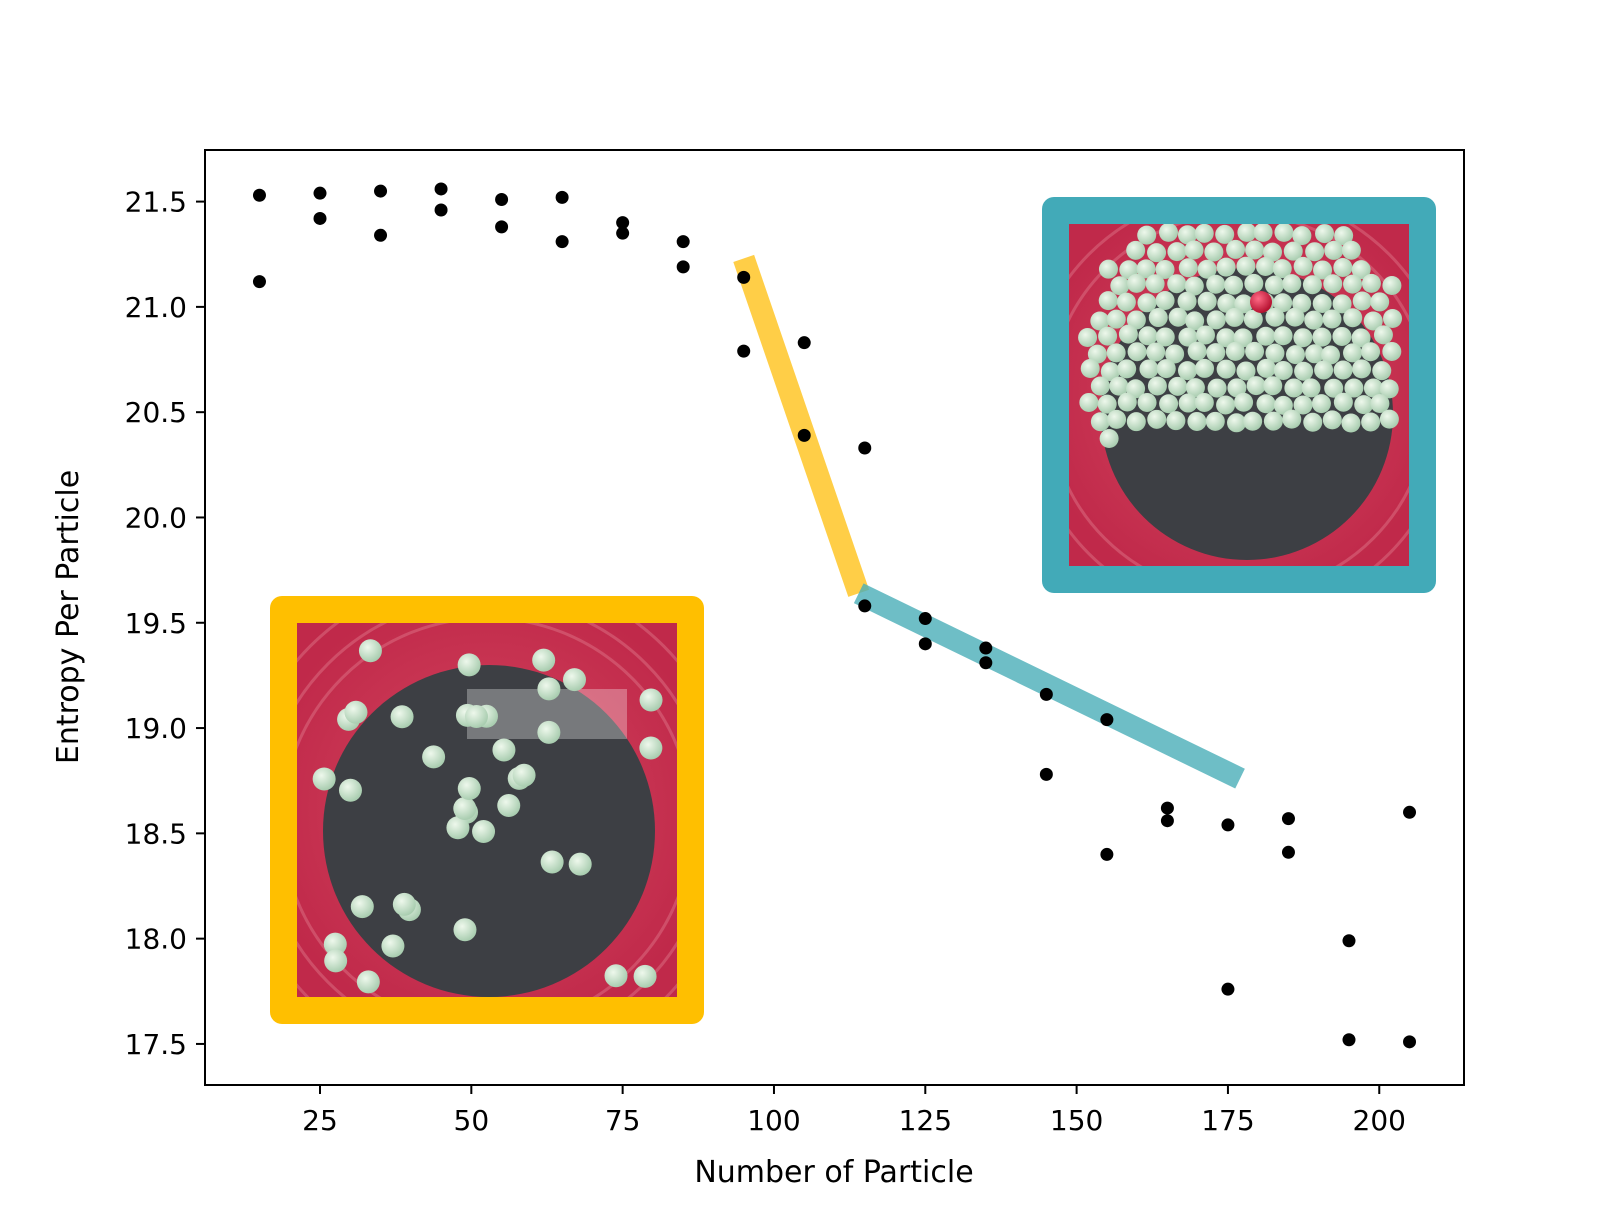 This screenshot has width=1608, height=1210. What do you see at coordinates (854, 1111) in the screenshot?
I see `x-axis-ticks: 25 50 75 100 125 150 175 200` at bounding box center [854, 1111].